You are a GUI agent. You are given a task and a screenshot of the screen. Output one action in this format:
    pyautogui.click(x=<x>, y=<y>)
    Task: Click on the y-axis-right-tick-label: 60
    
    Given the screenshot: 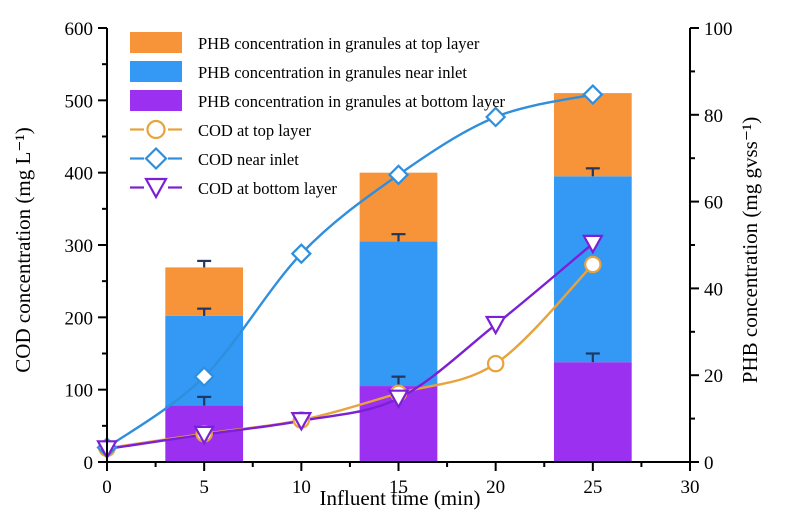 What is the action you would take?
    pyautogui.click(x=713, y=203)
    